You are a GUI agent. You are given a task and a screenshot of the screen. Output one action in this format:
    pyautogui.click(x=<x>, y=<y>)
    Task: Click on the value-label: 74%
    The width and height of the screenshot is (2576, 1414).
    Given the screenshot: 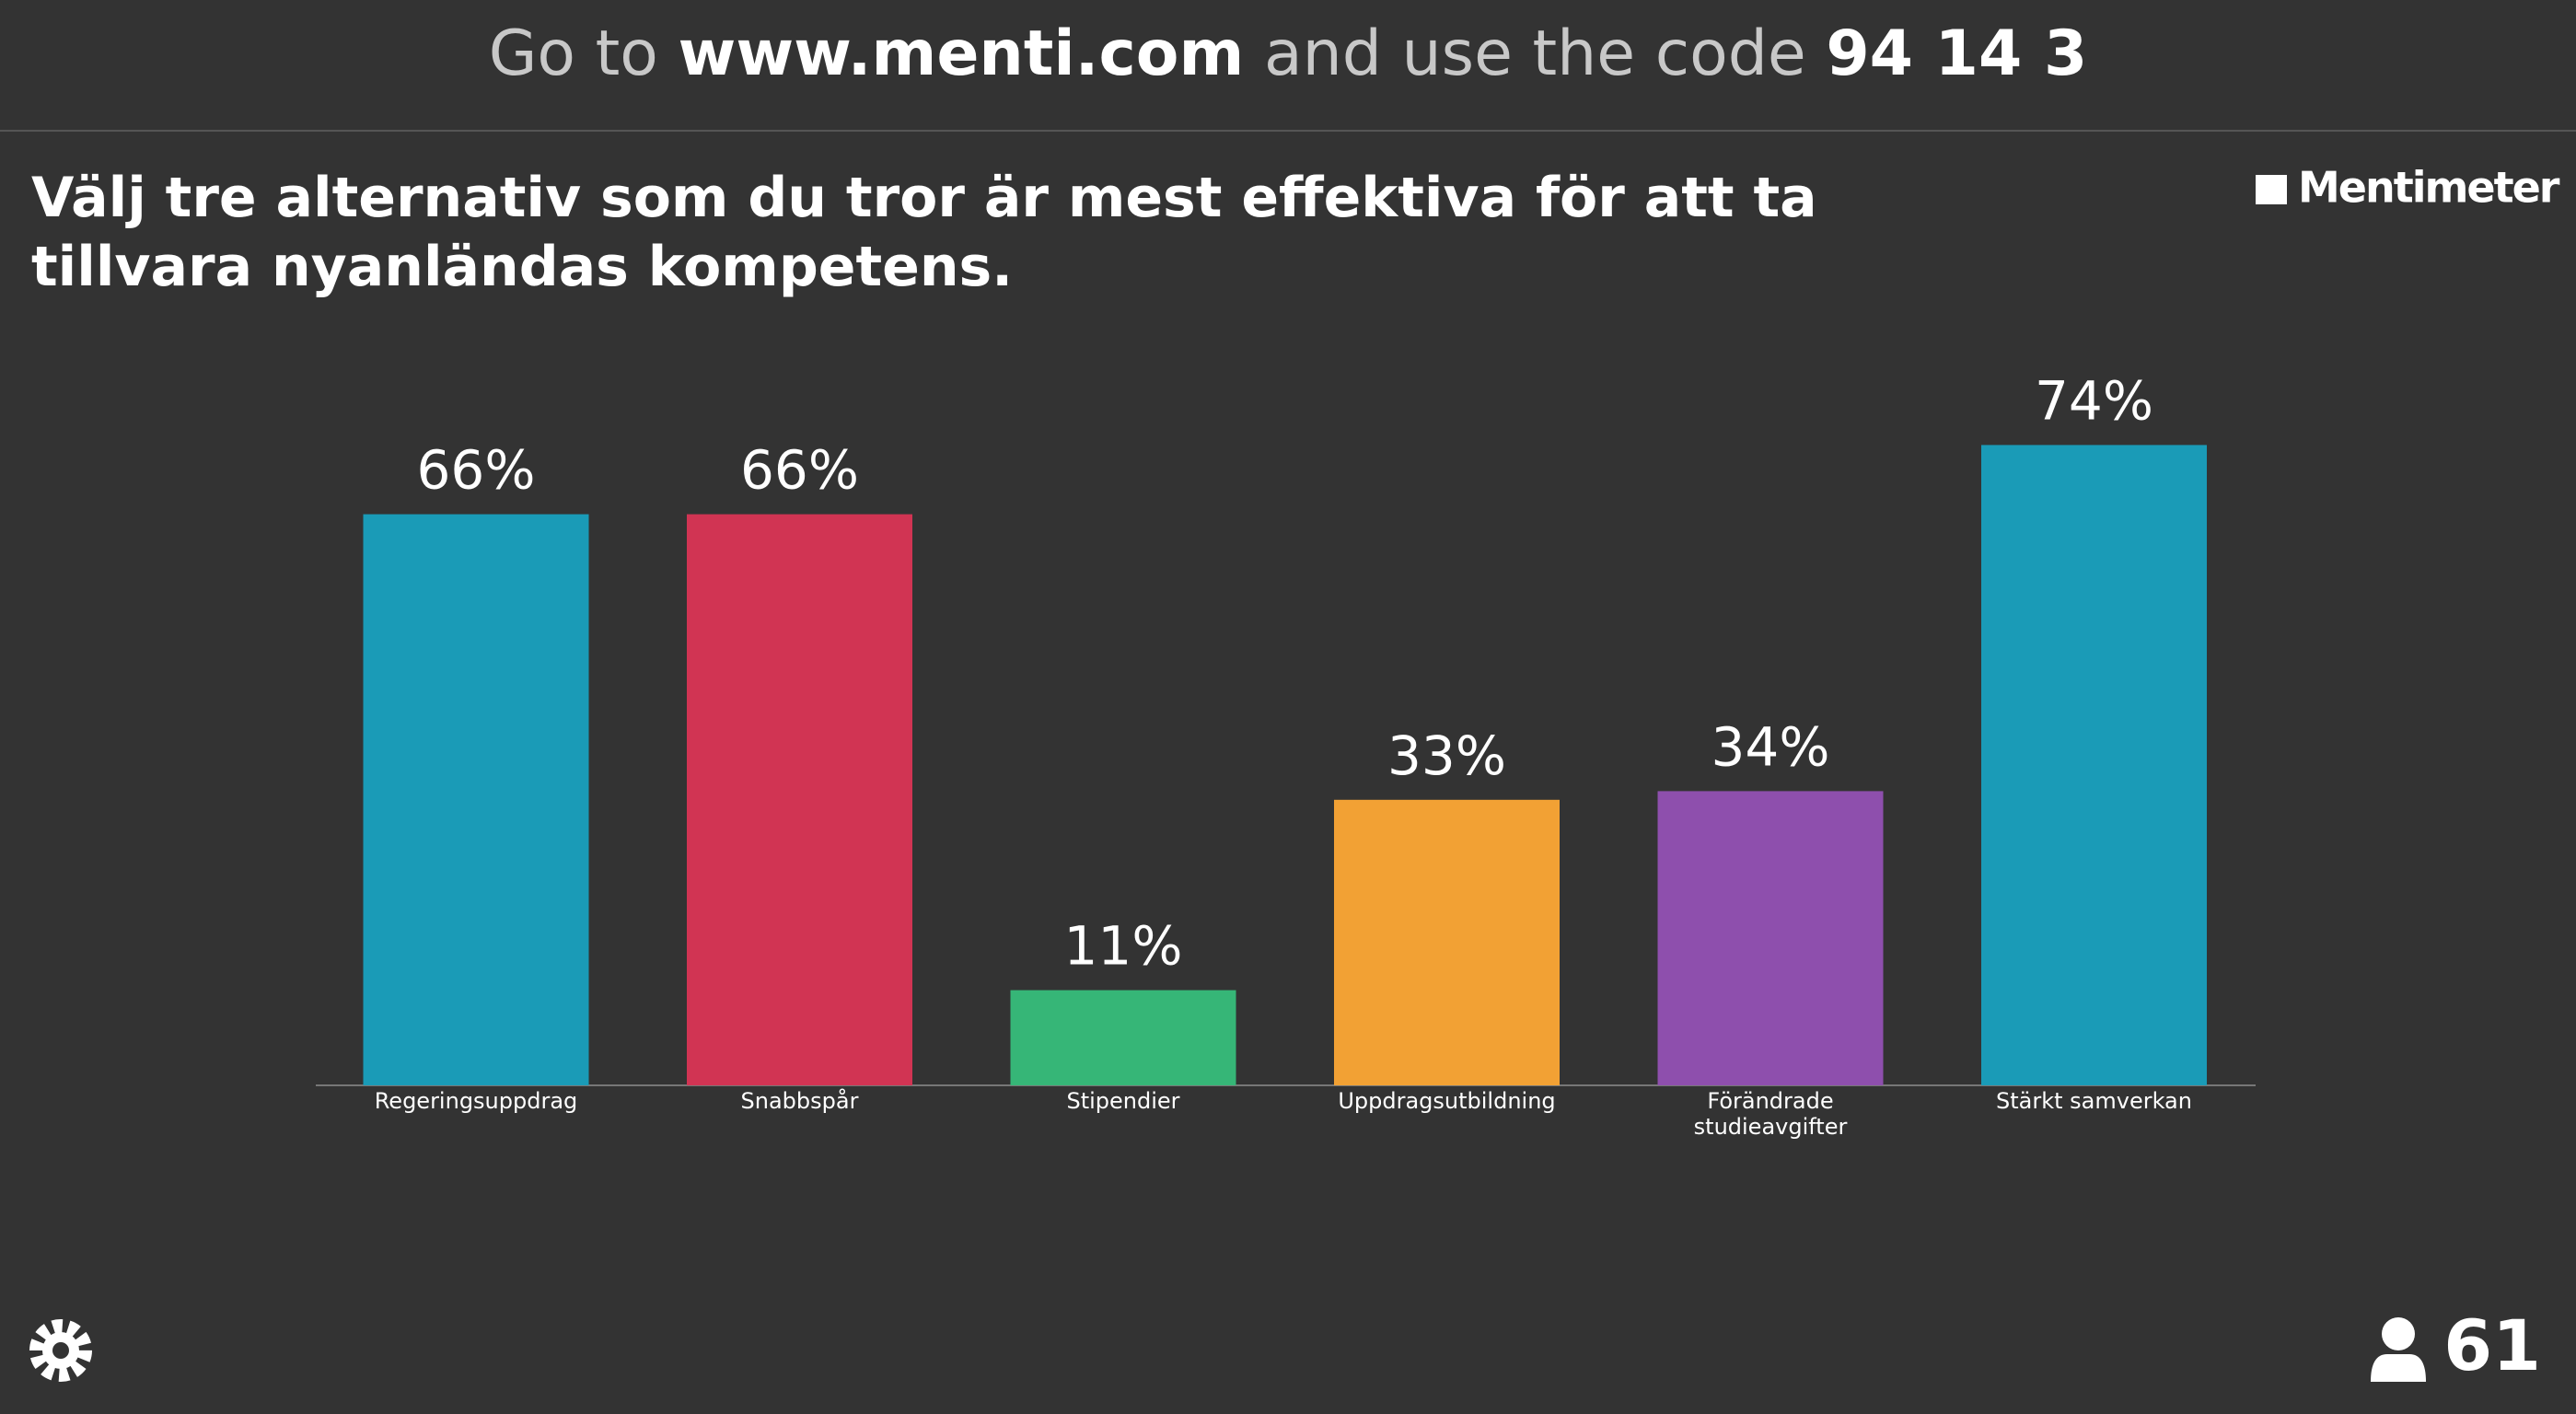 What is the action you would take?
    pyautogui.click(x=2094, y=401)
    